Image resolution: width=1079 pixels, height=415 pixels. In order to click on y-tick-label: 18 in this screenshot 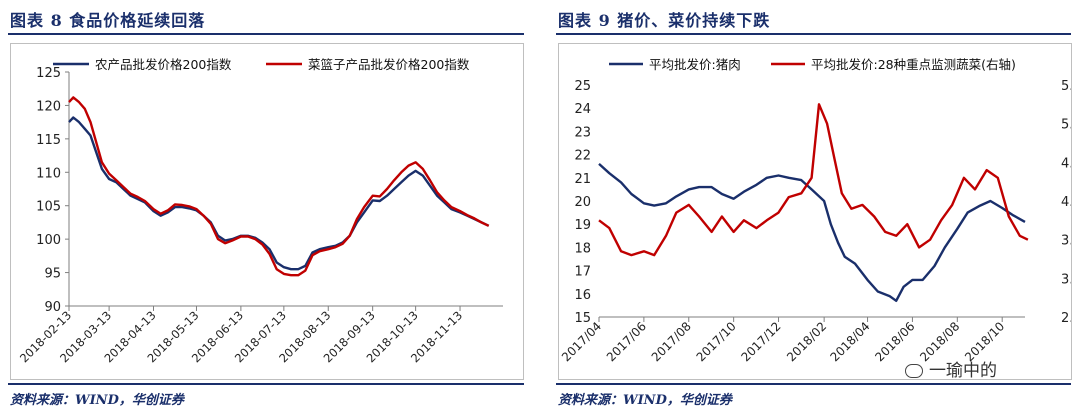, I will do `click(582, 248)`.